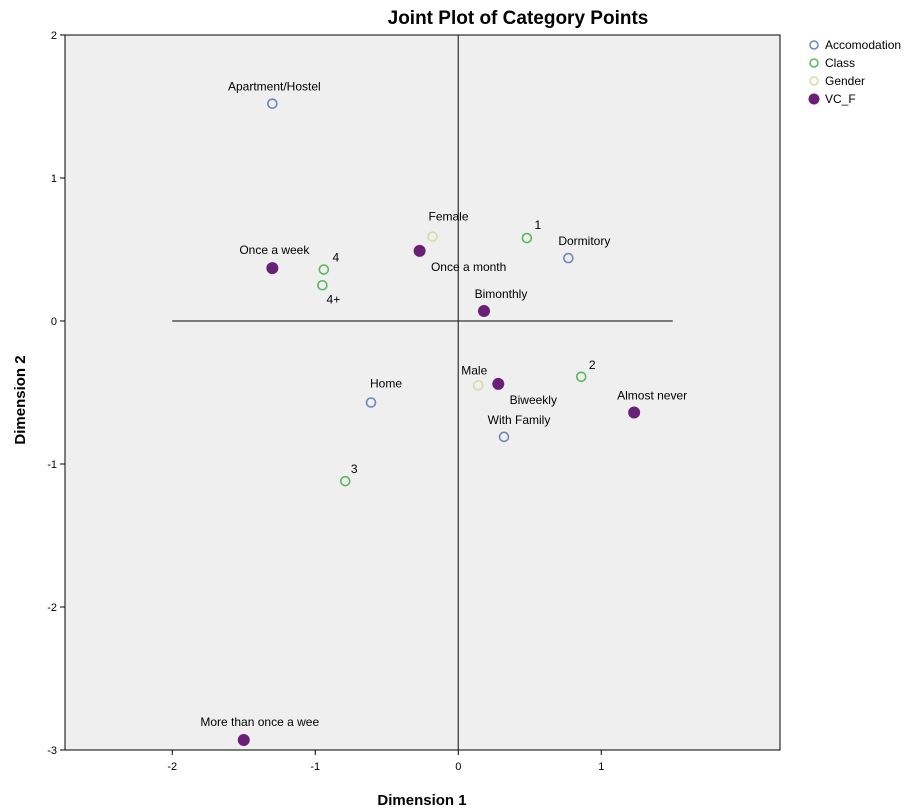  What do you see at coordinates (601, 767) in the screenshot?
I see `x-tick-label: 1` at bounding box center [601, 767].